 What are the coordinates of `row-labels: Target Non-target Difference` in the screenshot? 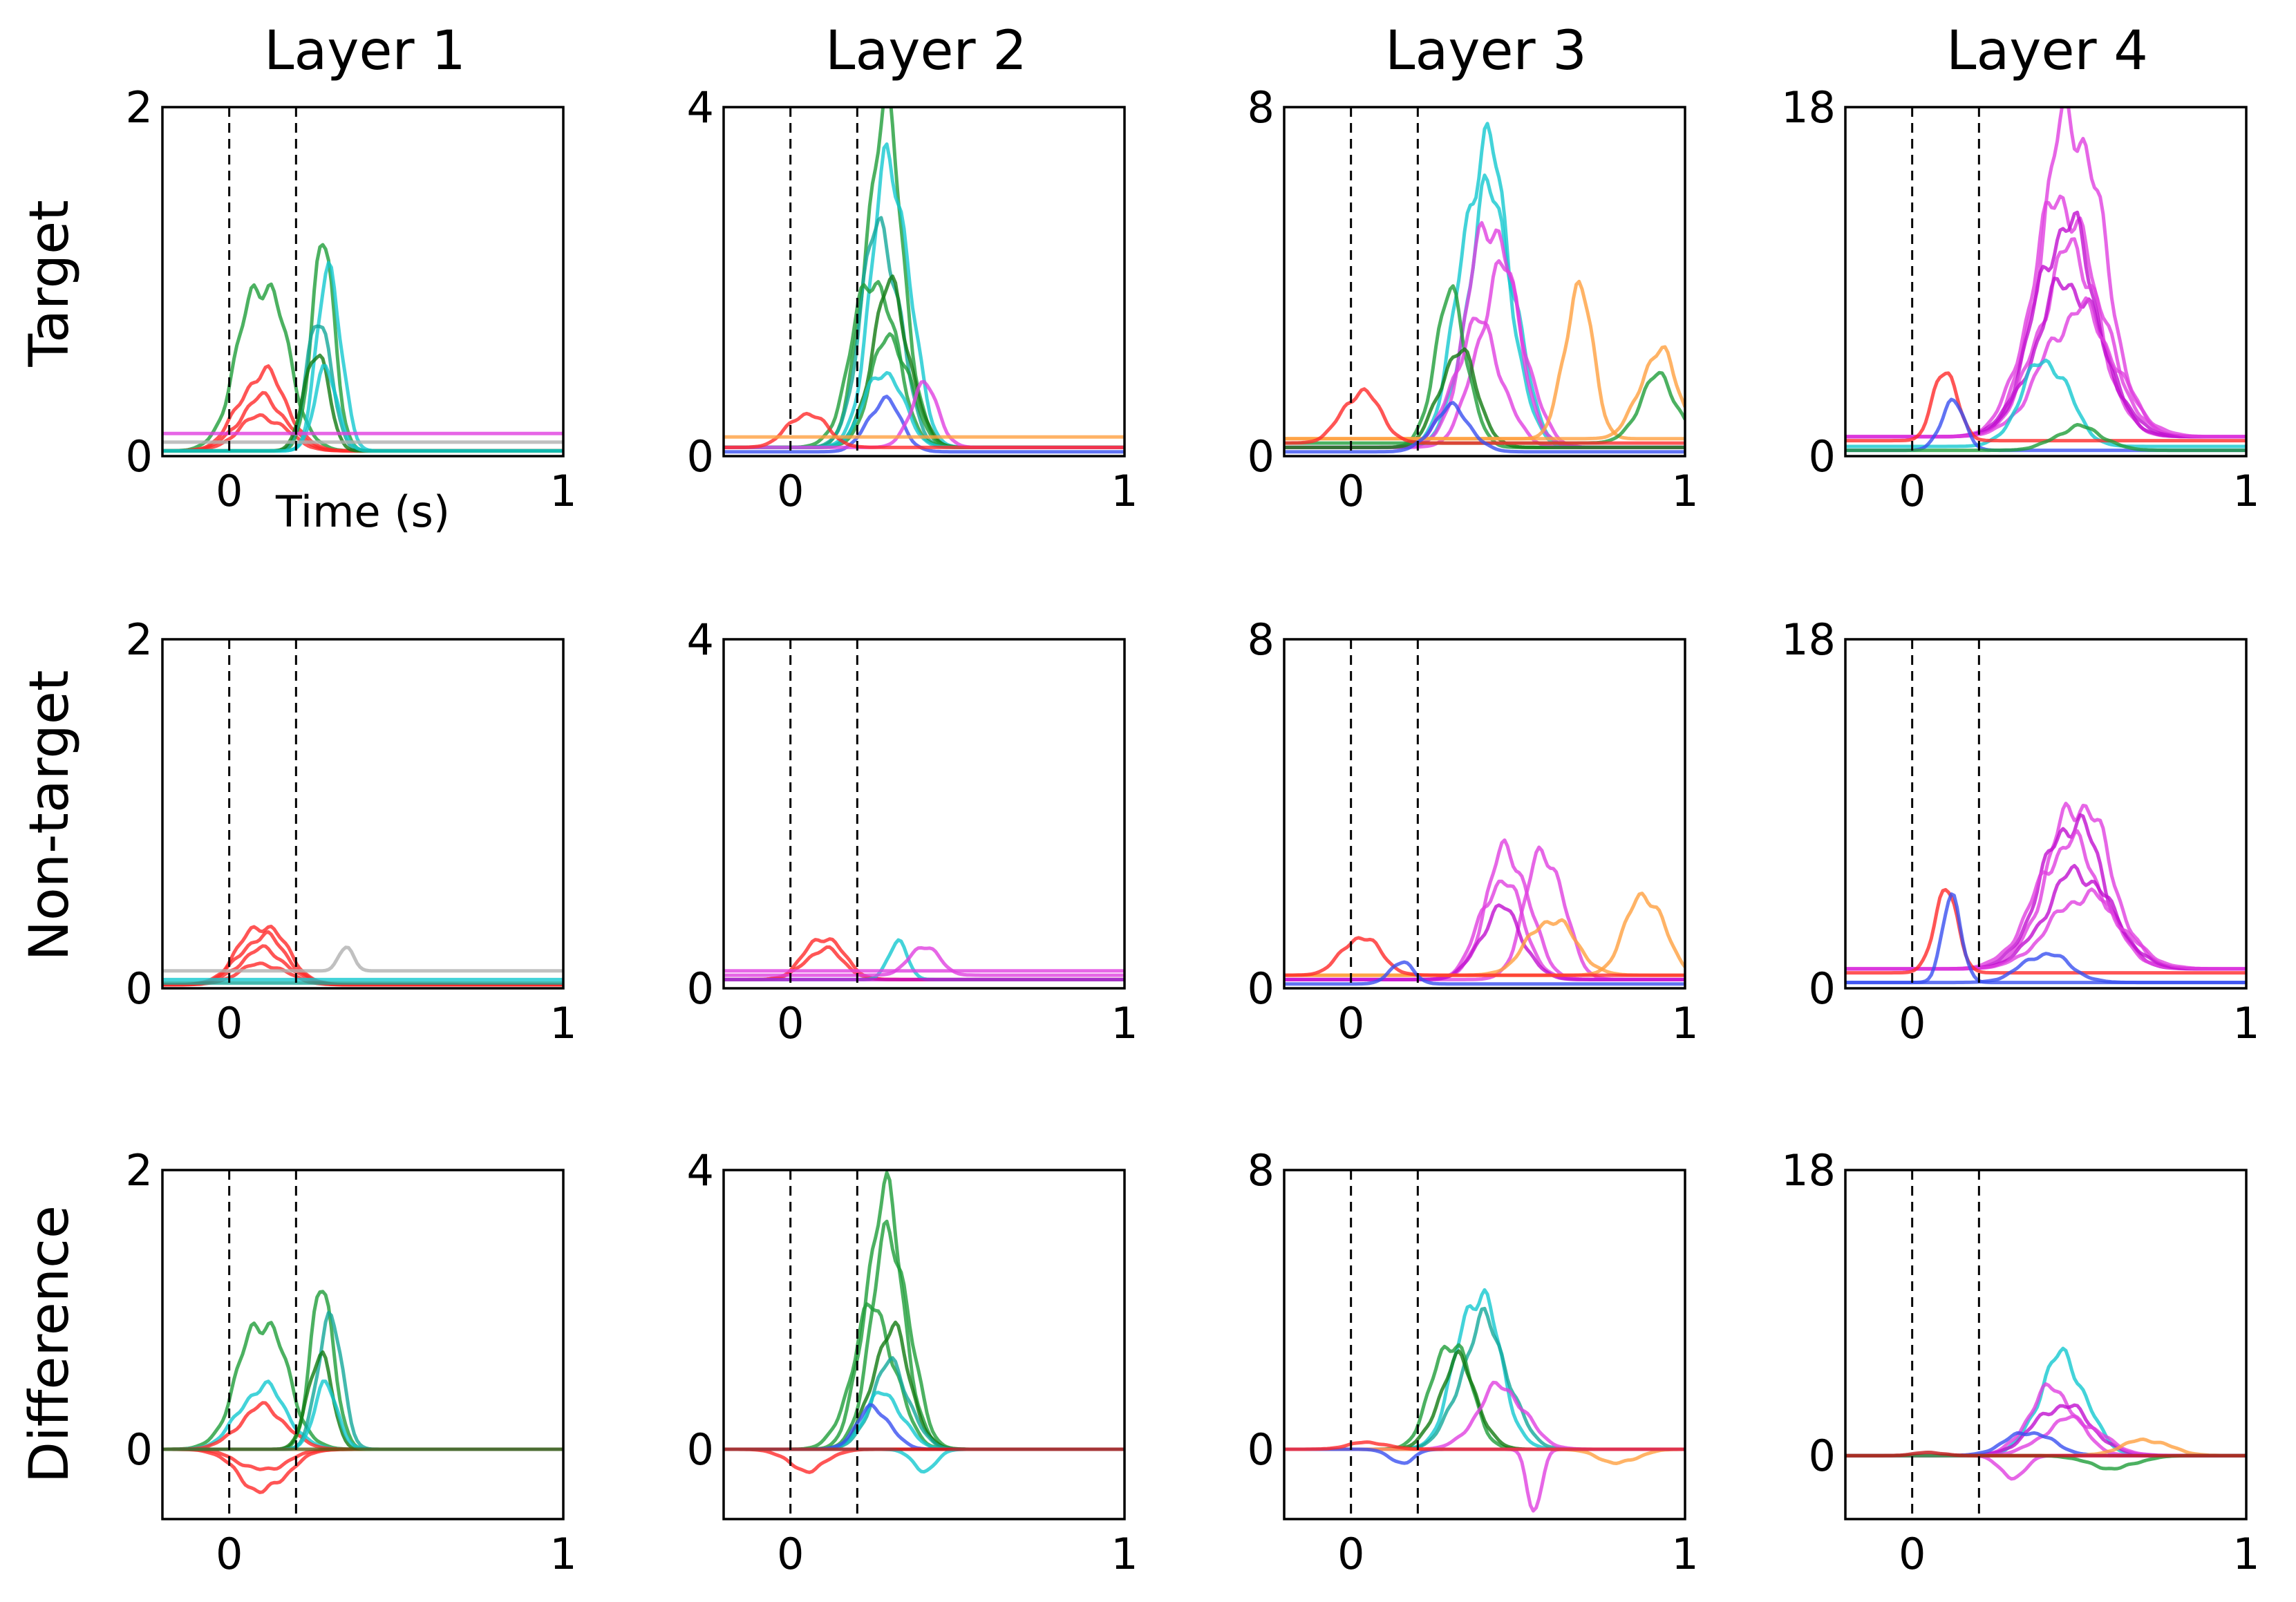 It's located at (50, 841).